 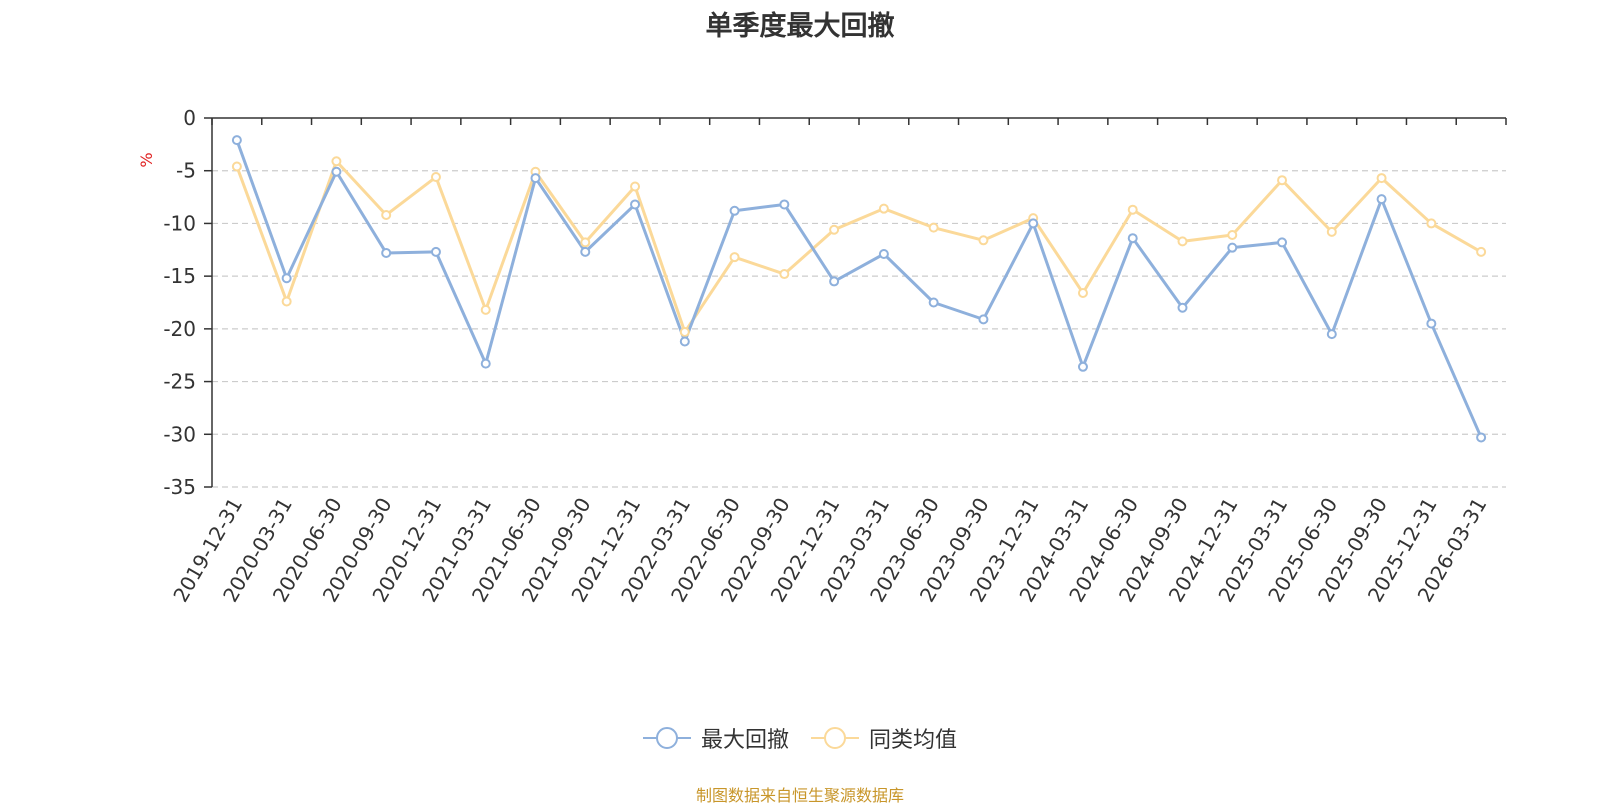 What do you see at coordinates (744, 740) in the screenshot?
I see `legend-label: 最大回撤` at bounding box center [744, 740].